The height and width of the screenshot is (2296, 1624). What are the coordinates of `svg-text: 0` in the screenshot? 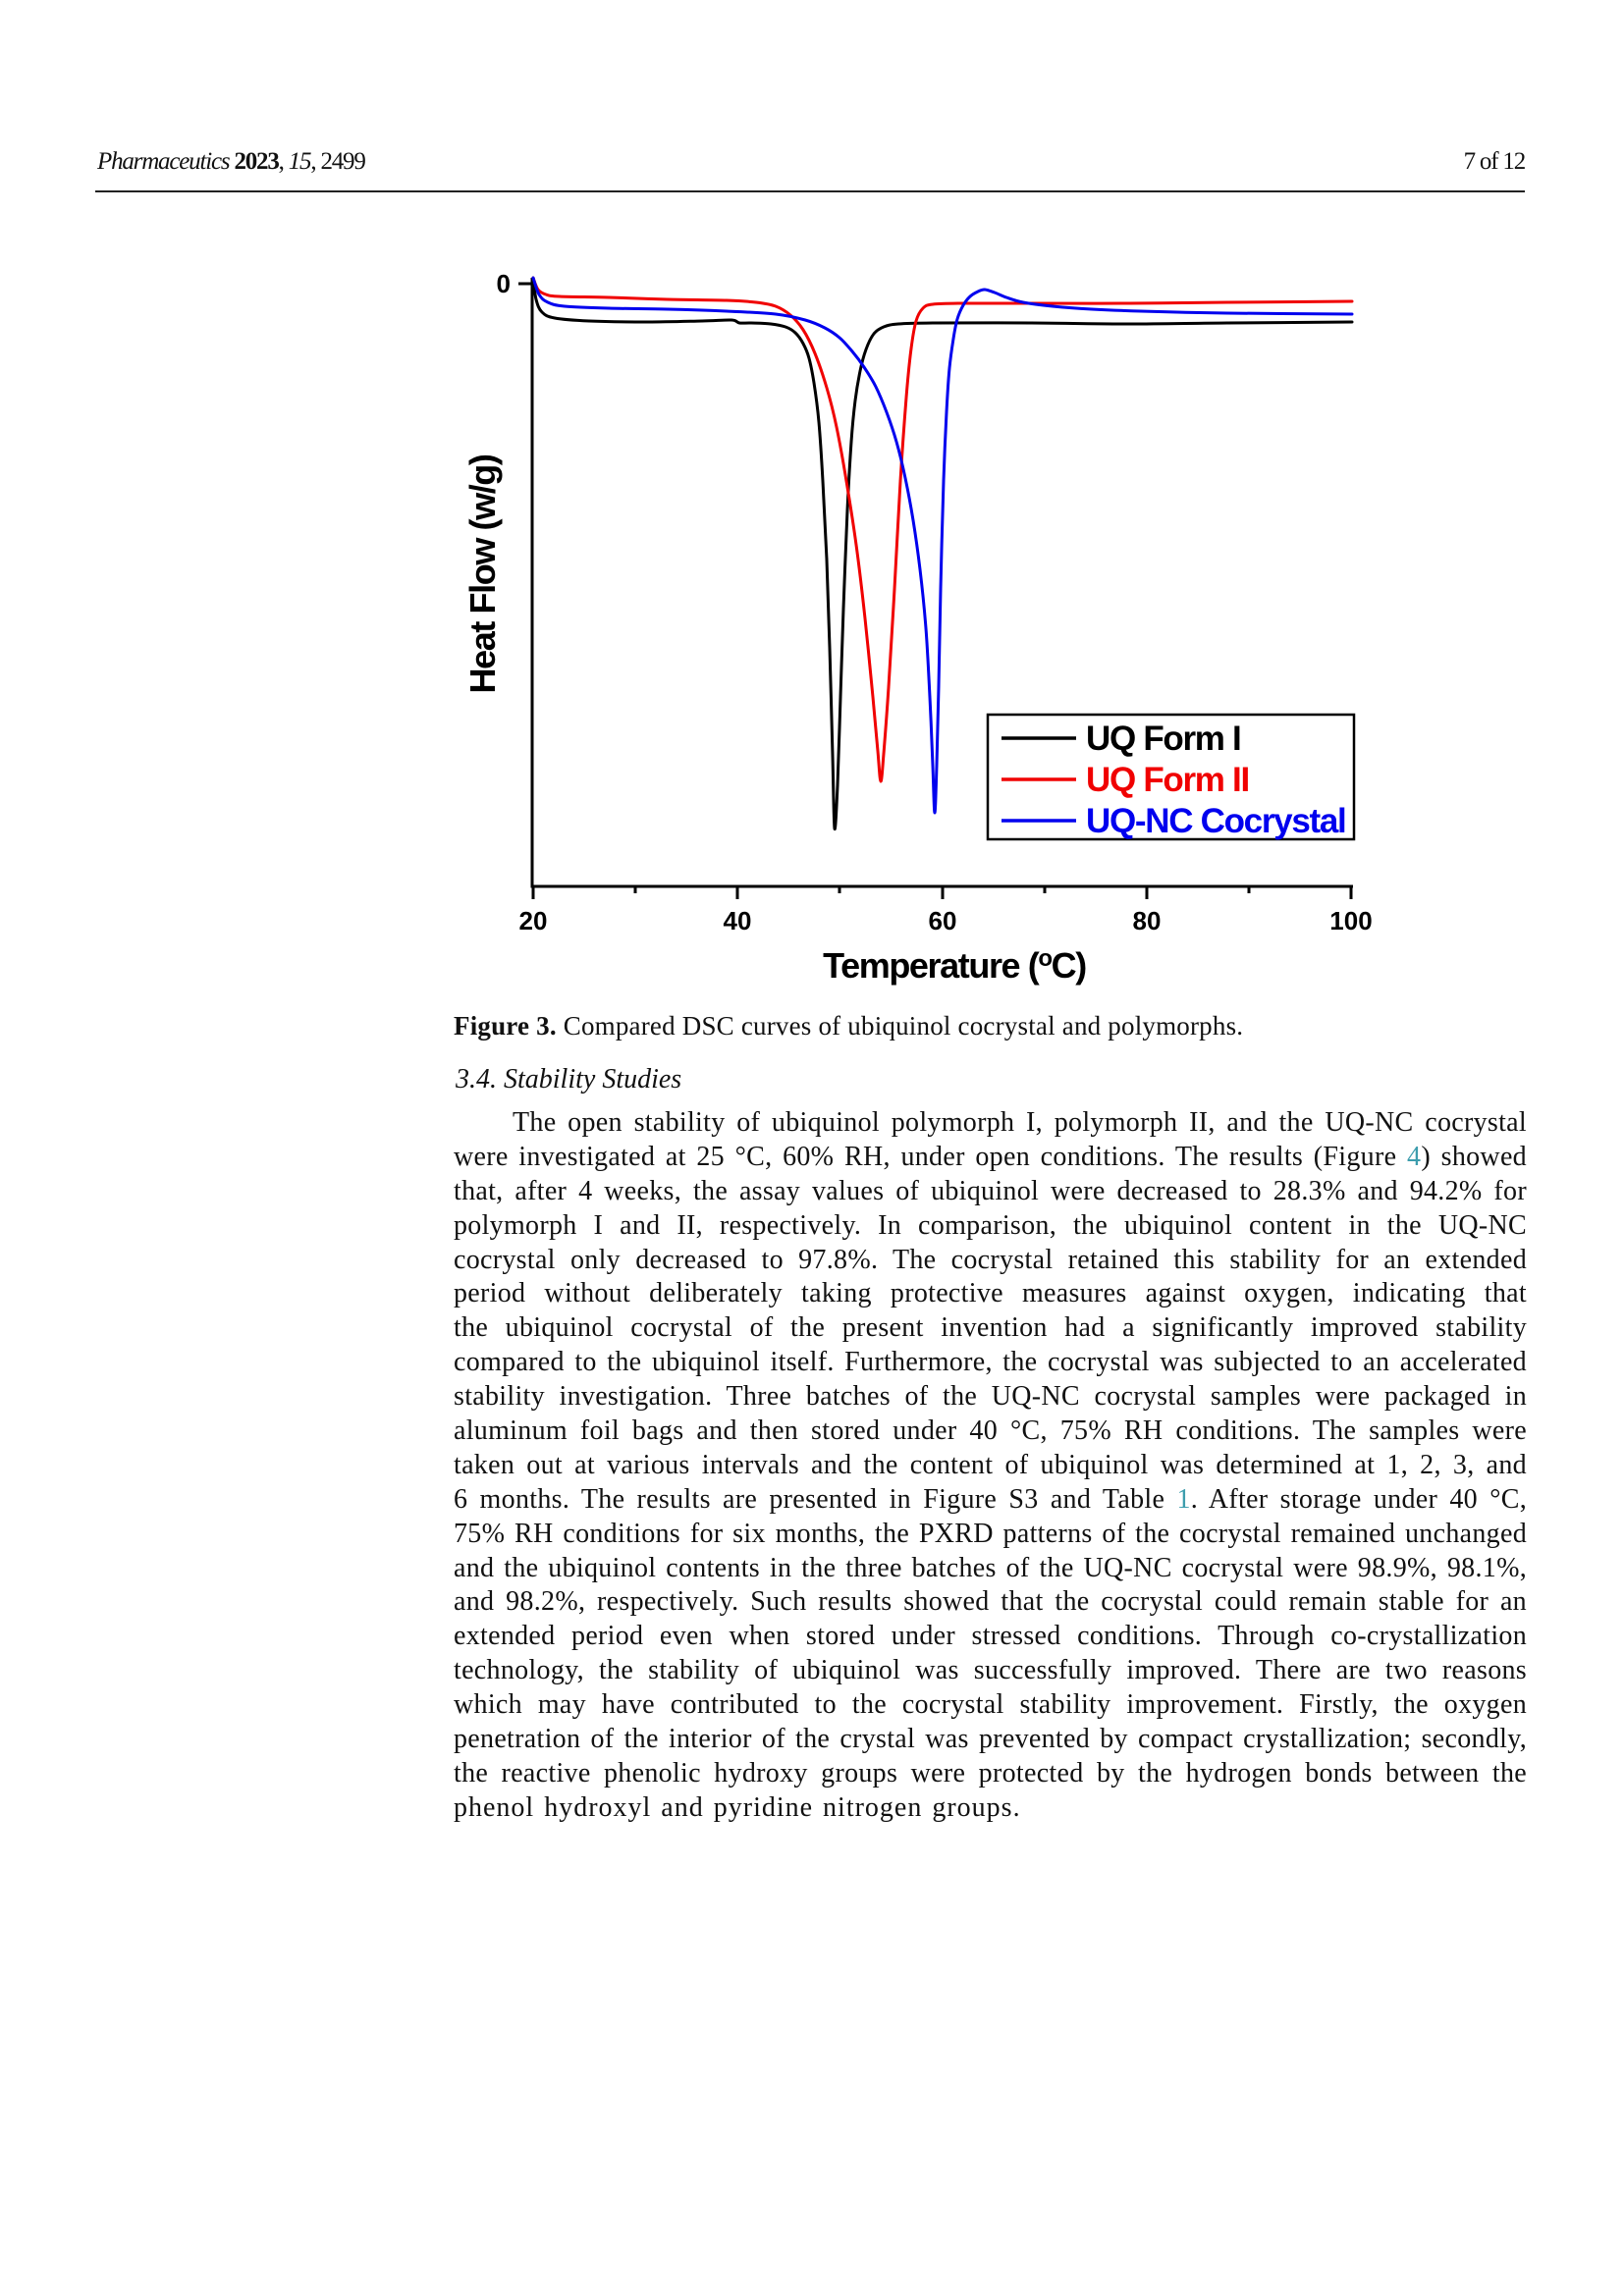 It's located at (504, 283).